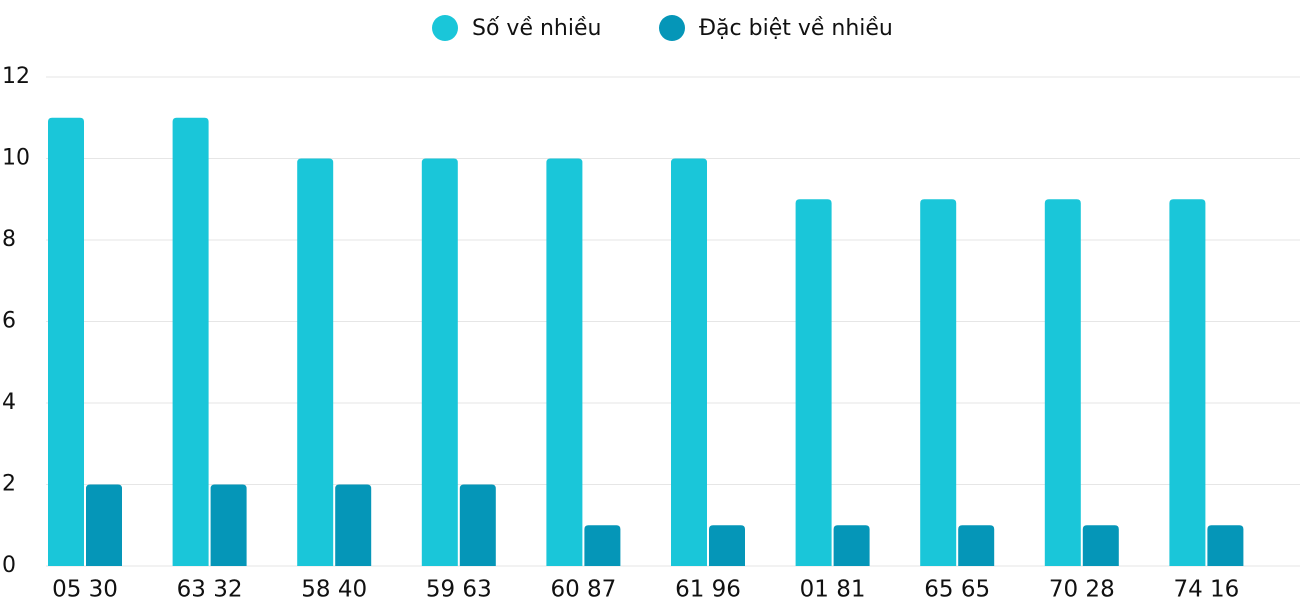 Image resolution: width=1300 pixels, height=600 pixels. What do you see at coordinates (16, 158) in the screenshot?
I see `y-tick-label: 10` at bounding box center [16, 158].